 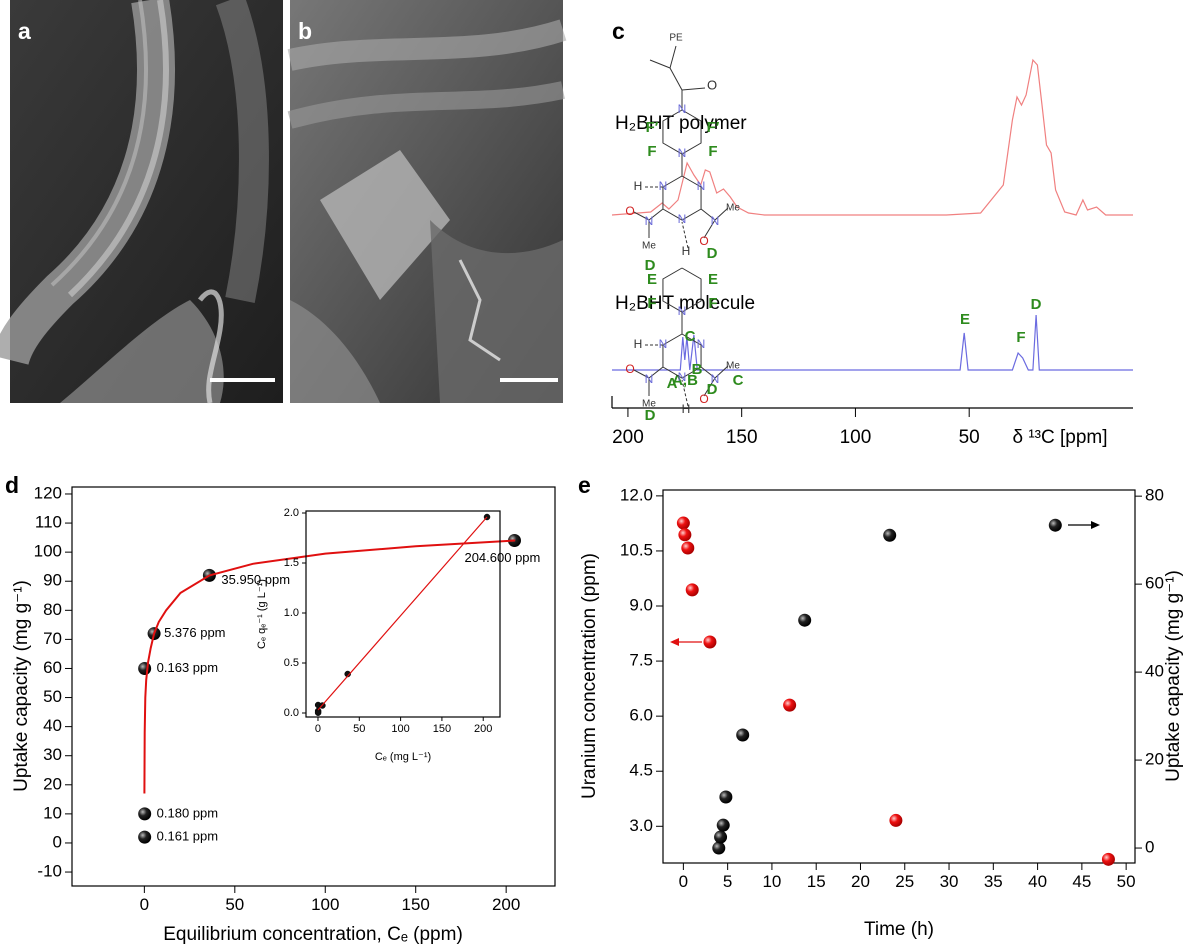 I want to click on x-tick-label: 45, so click(x=1081, y=881).